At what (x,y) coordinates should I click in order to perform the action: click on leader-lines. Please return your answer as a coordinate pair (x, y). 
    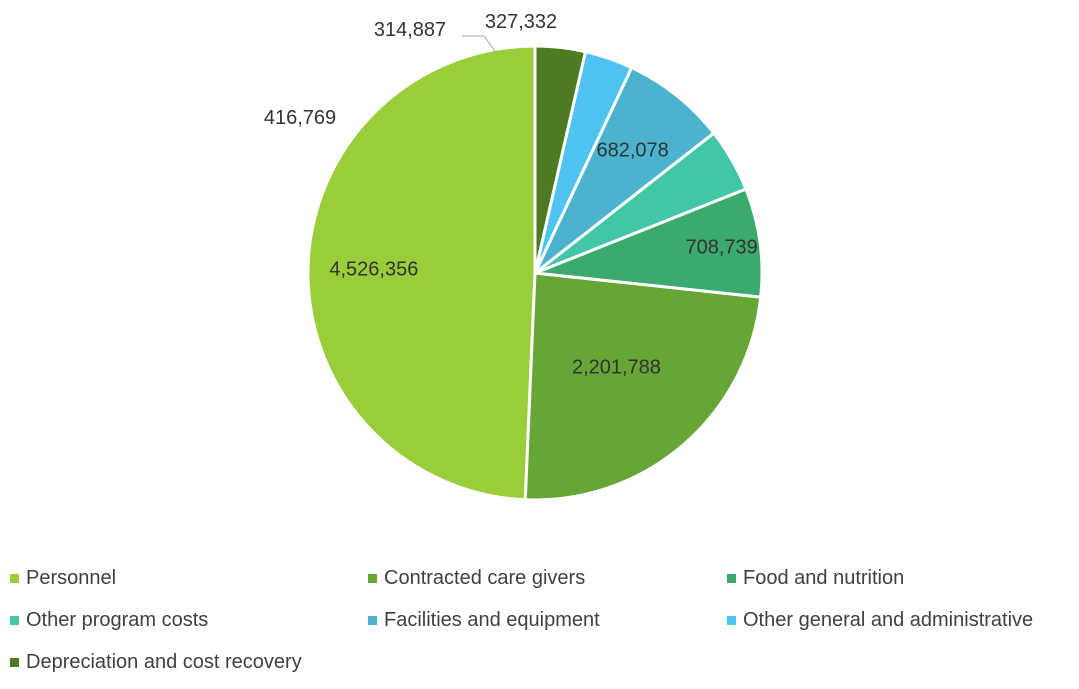
    Looking at the image, I should click on (480, 45).